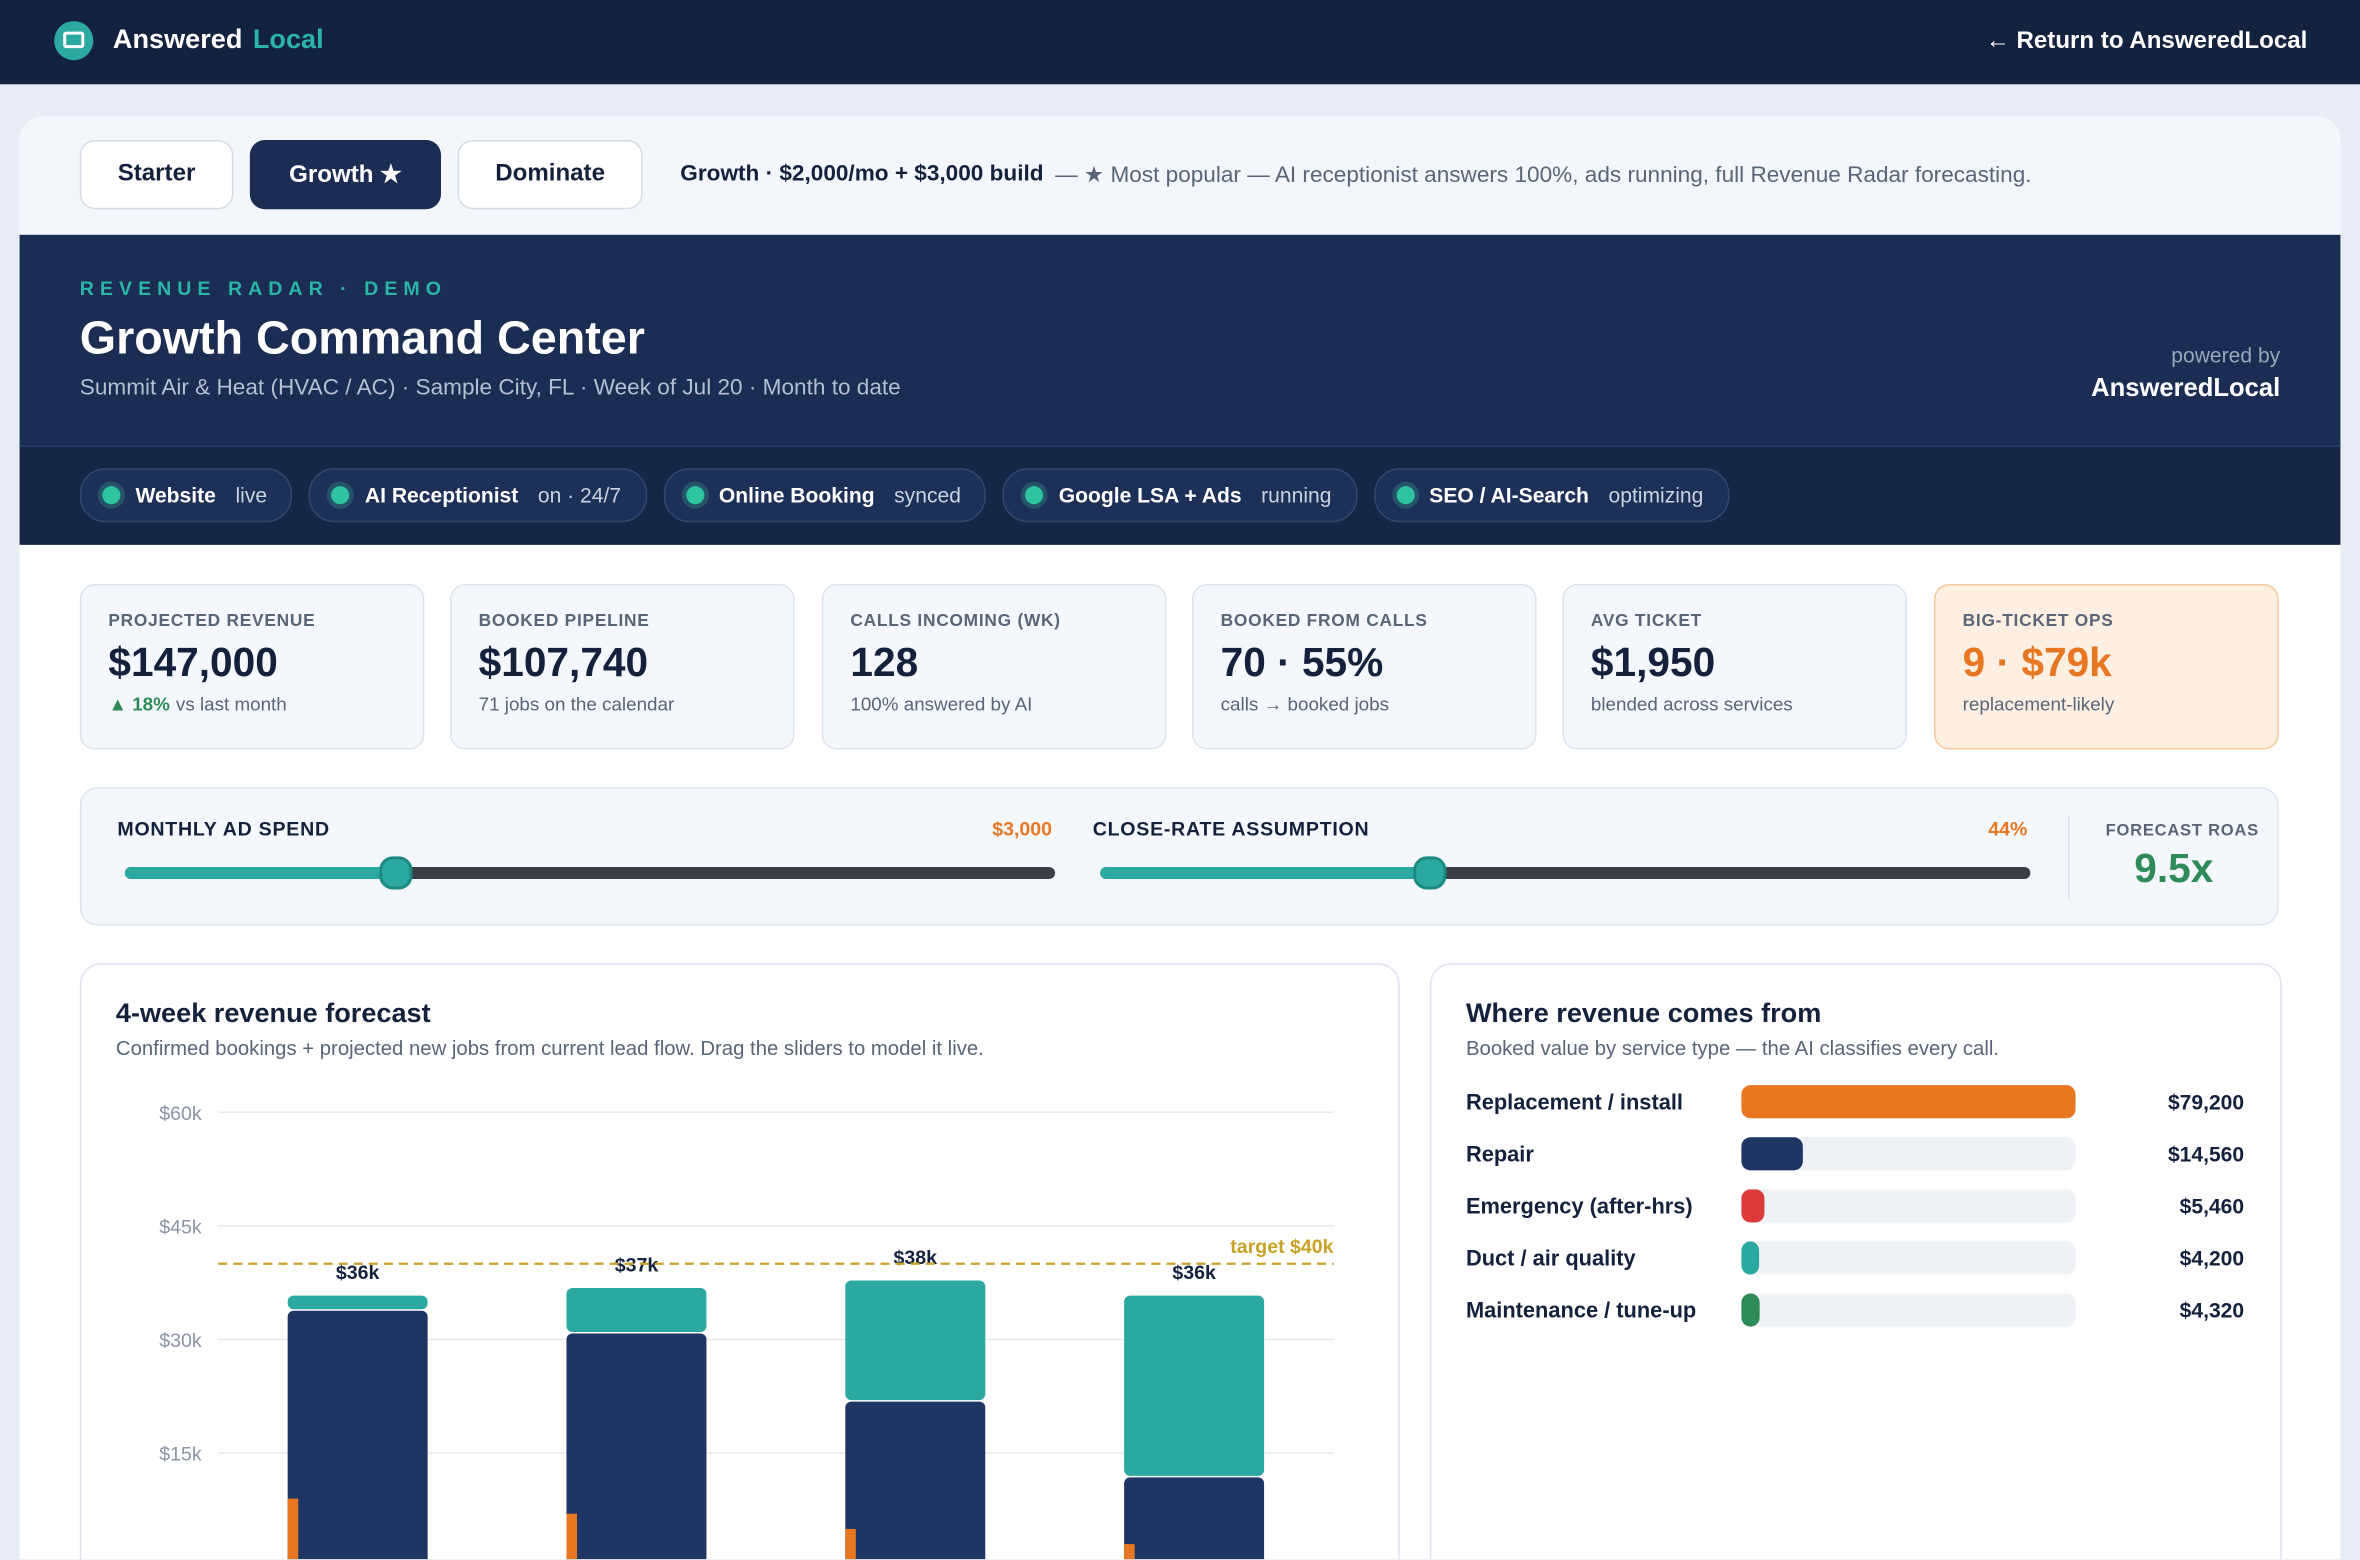 Image resolution: width=2360 pixels, height=1560 pixels. I want to click on category-label: Maintenance / tune-up, so click(1581, 1310).